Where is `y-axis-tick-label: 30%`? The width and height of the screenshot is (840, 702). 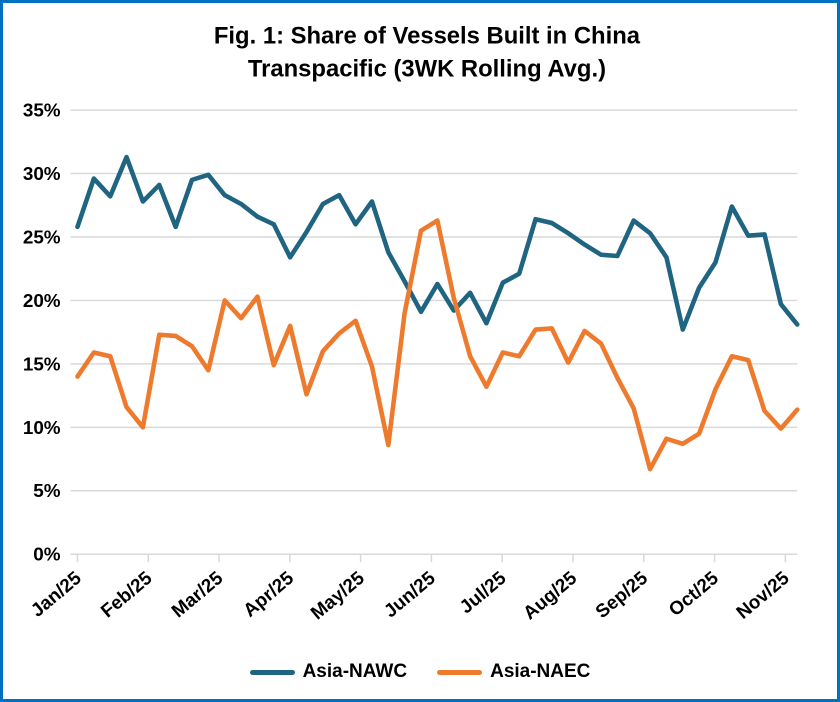 y-axis-tick-label: 30% is located at coordinates (42, 173).